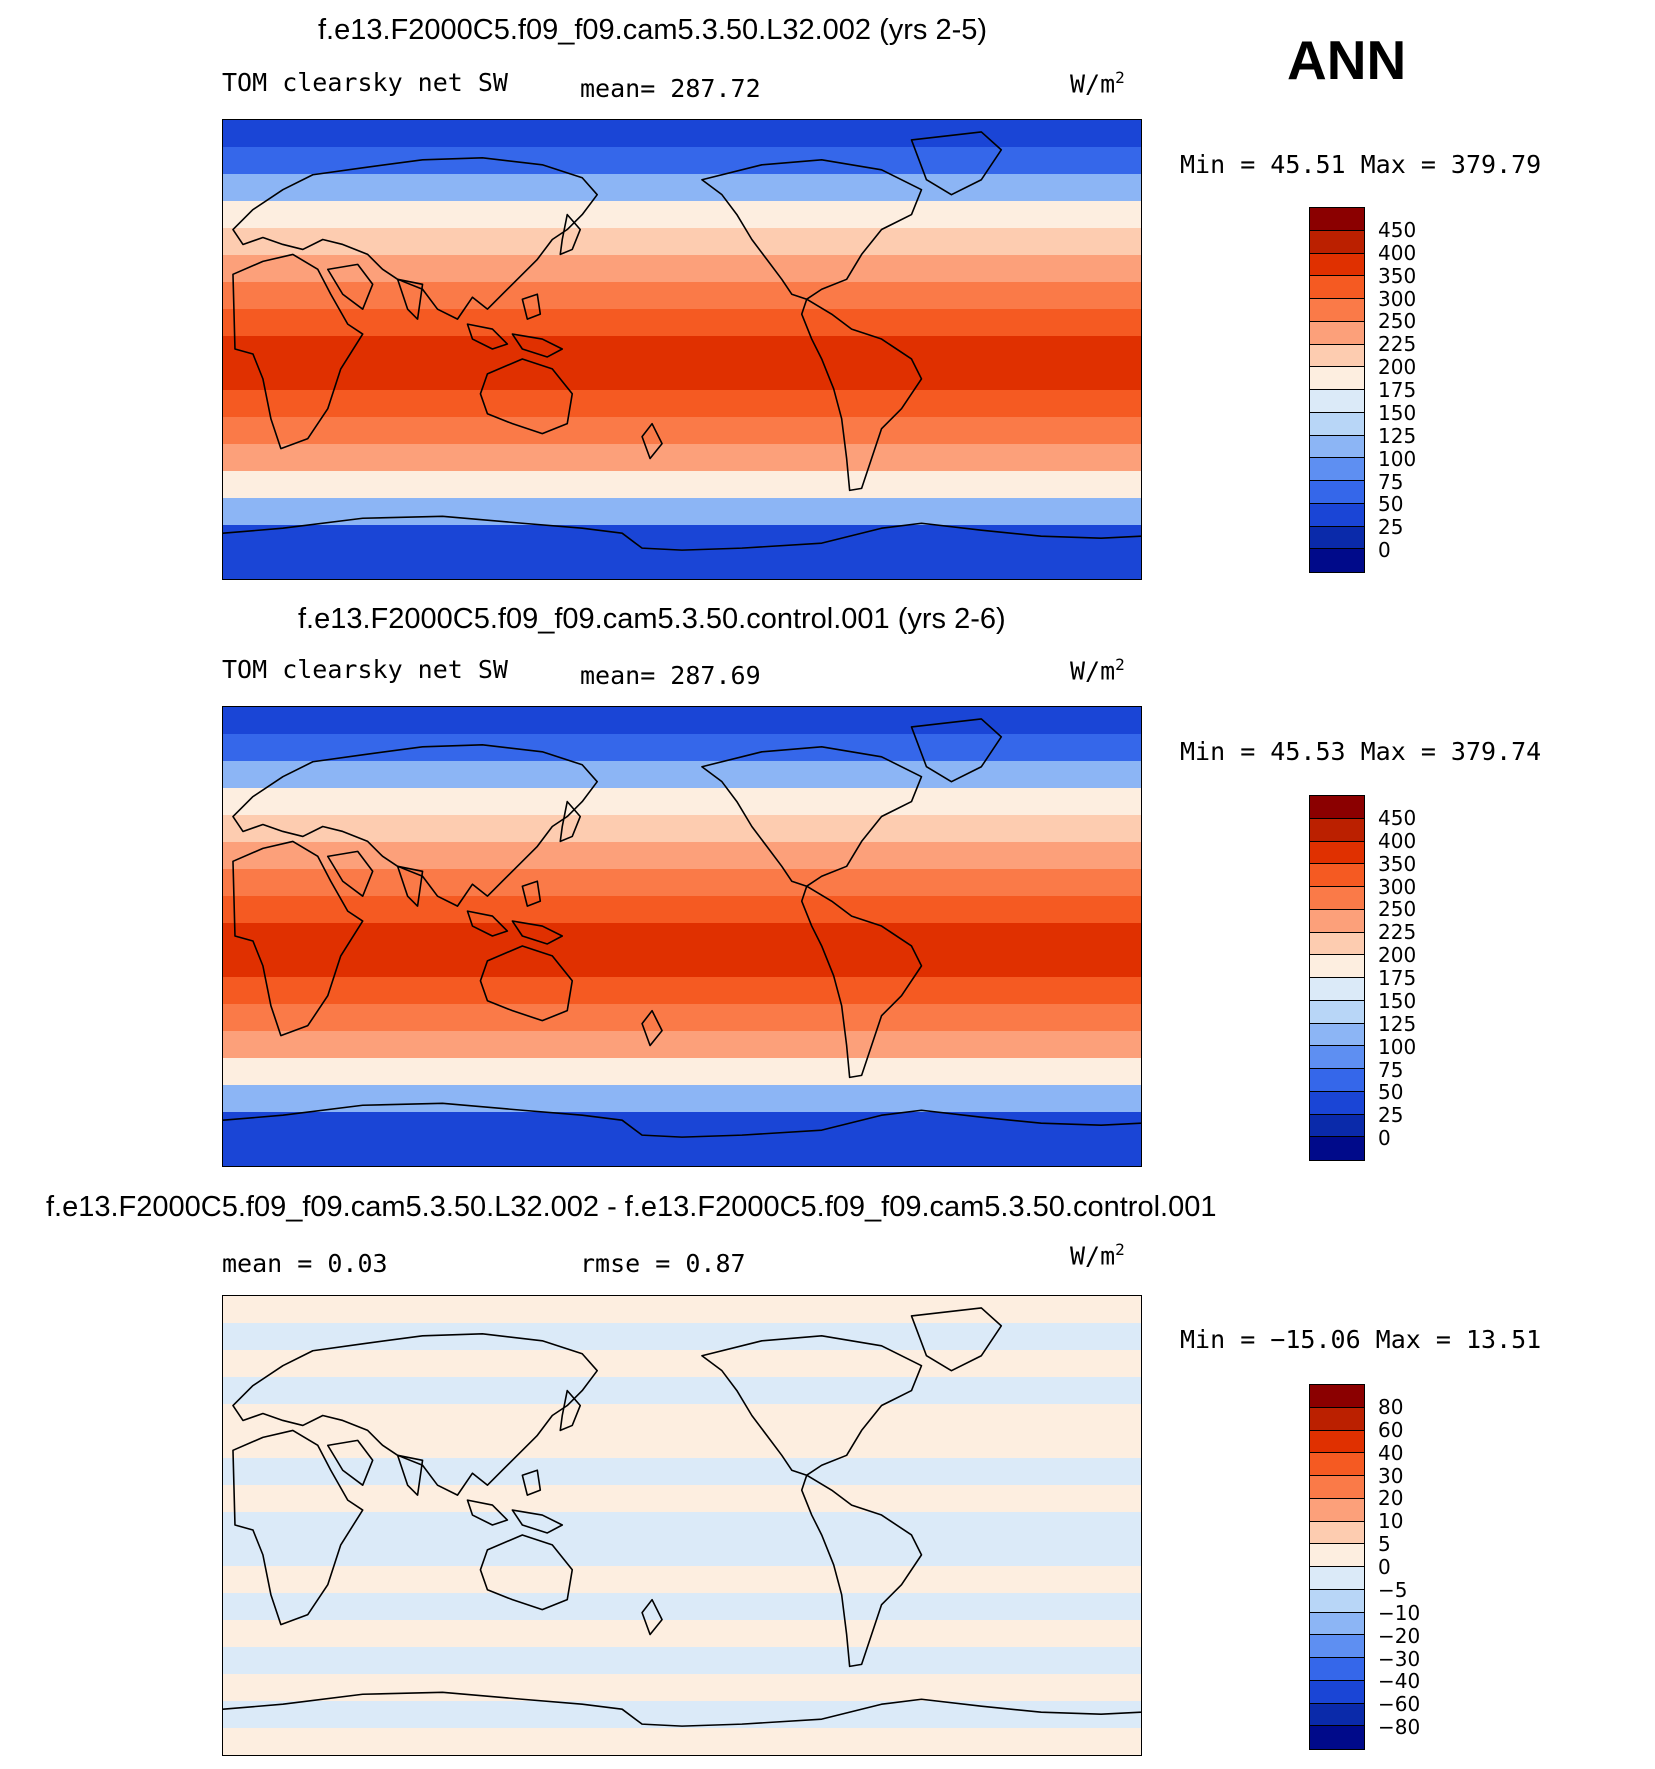 The image size is (1655, 1769). Describe the element at coordinates (1391, 1521) in the screenshot. I see `colorbar-tick-label: 10` at that location.